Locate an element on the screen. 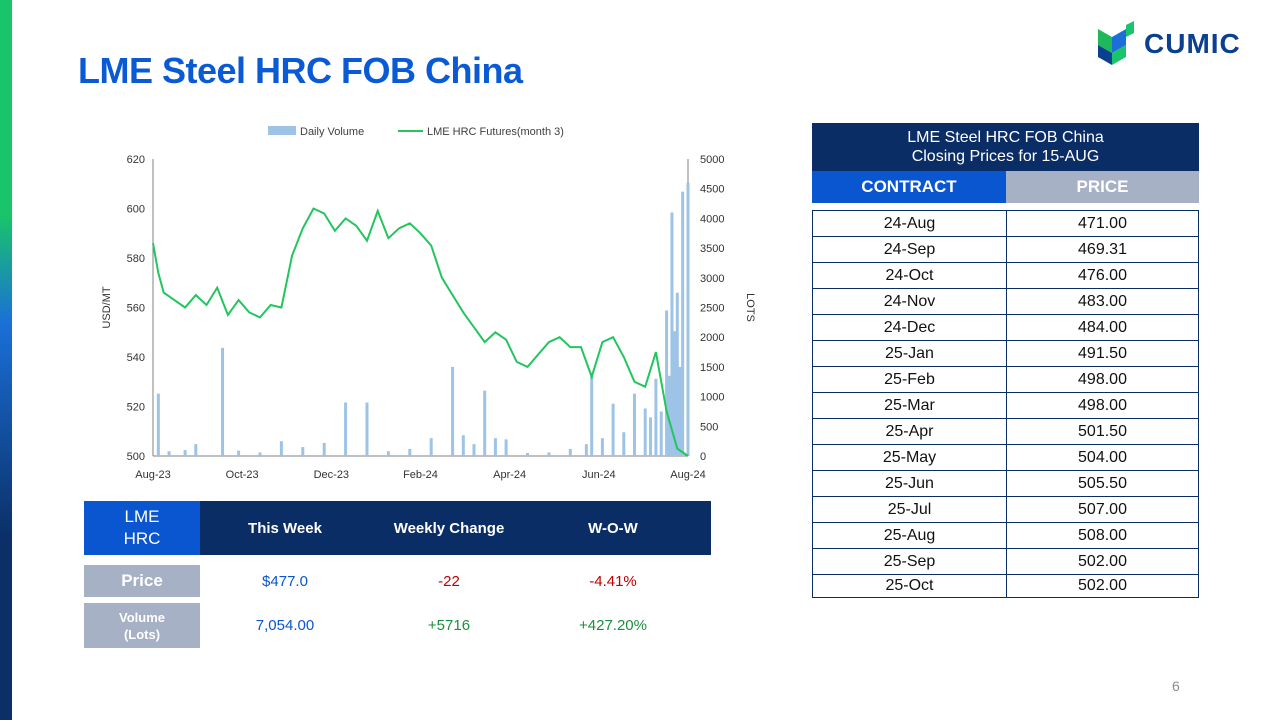  contract-cell: 24-Oct is located at coordinates (910, 275).